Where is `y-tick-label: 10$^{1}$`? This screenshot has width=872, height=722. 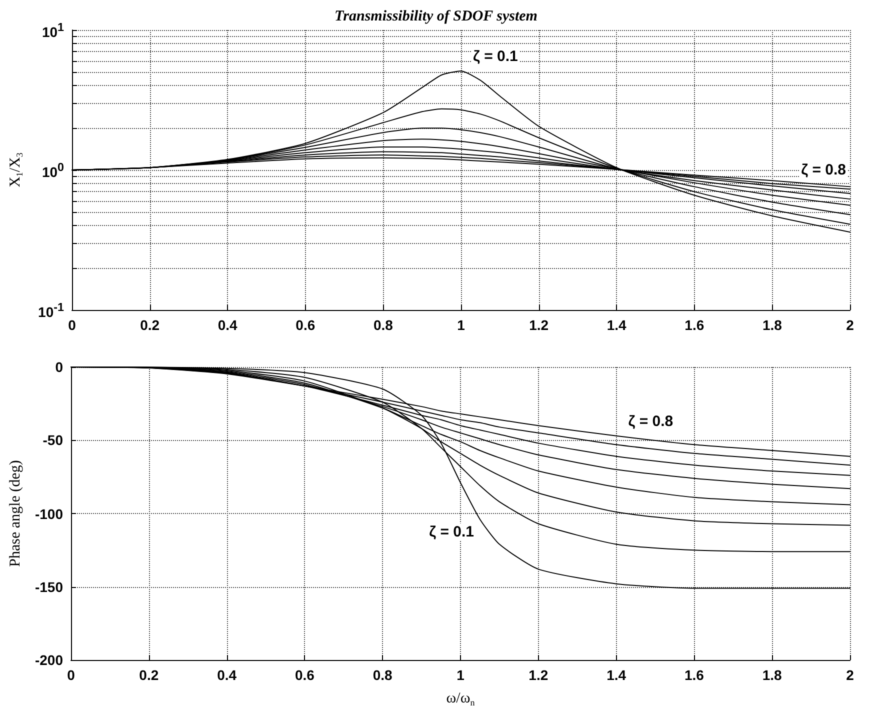 y-tick-label: 10$^{1}$ is located at coordinates (53, 30).